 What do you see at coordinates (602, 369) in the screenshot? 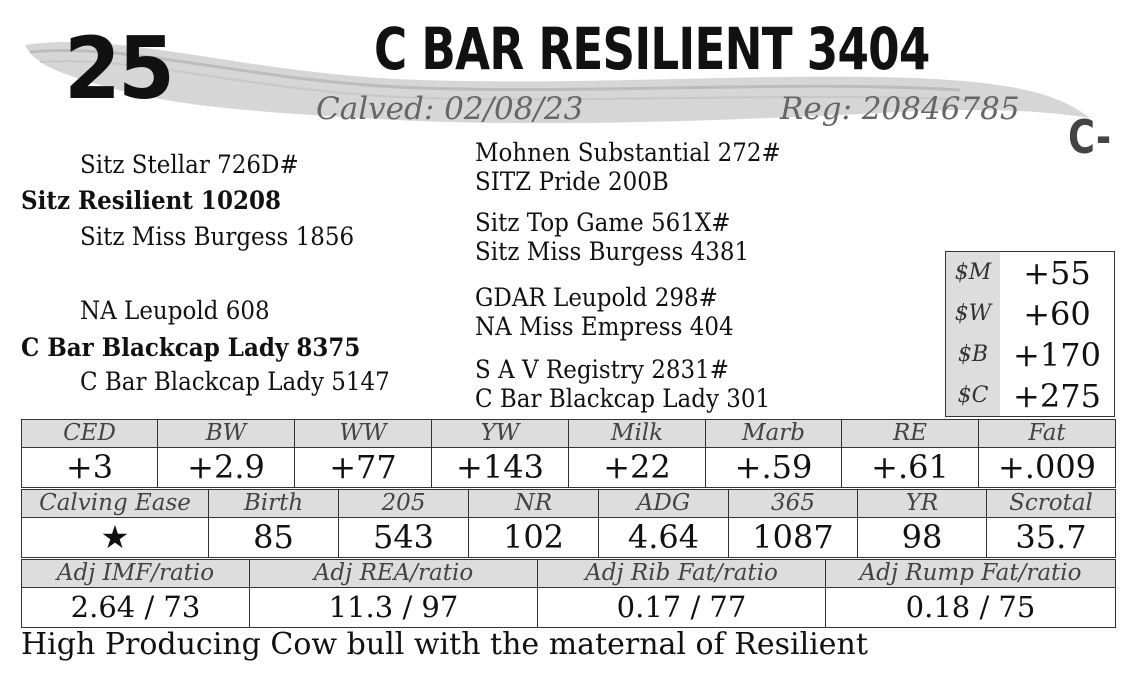
I see `great-grandsire-4: S A V Registry 2831#` at bounding box center [602, 369].